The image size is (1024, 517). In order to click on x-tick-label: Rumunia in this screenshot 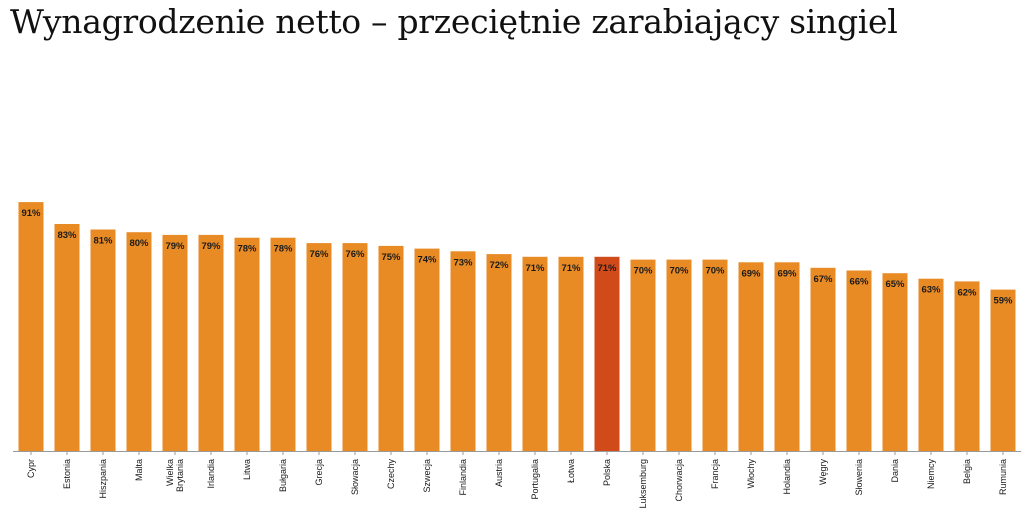, I will do `click(1003, 477)`.